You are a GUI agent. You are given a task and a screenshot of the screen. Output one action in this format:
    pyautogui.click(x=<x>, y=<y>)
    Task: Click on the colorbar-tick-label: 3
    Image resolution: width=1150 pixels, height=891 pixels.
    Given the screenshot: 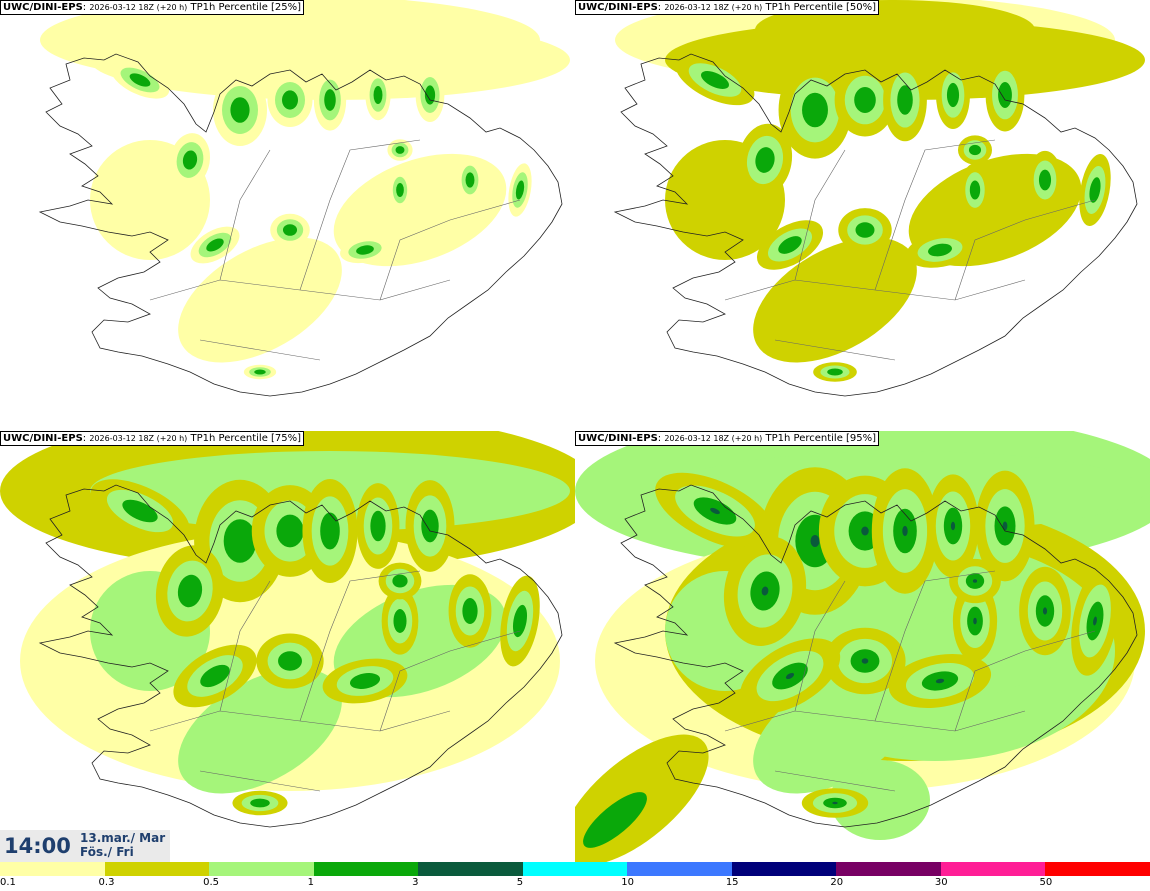 What is the action you would take?
    pyautogui.click(x=415, y=882)
    